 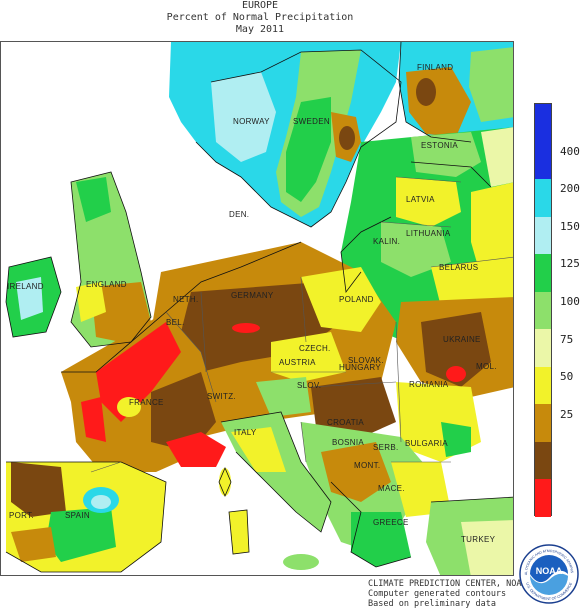 I want to click on region-russia-lightgreen, so click(x=497, y=157).